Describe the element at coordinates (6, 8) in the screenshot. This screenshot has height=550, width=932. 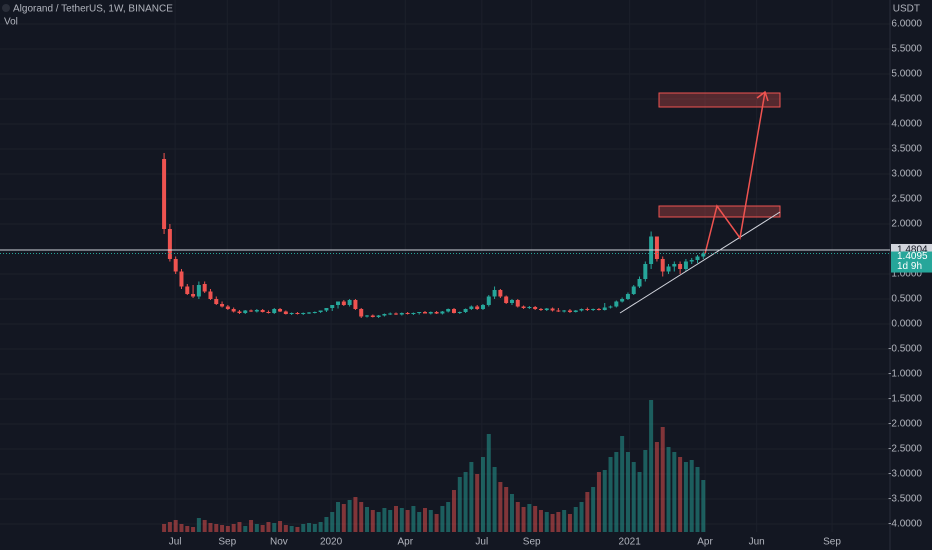
I see `symbol-icon` at that location.